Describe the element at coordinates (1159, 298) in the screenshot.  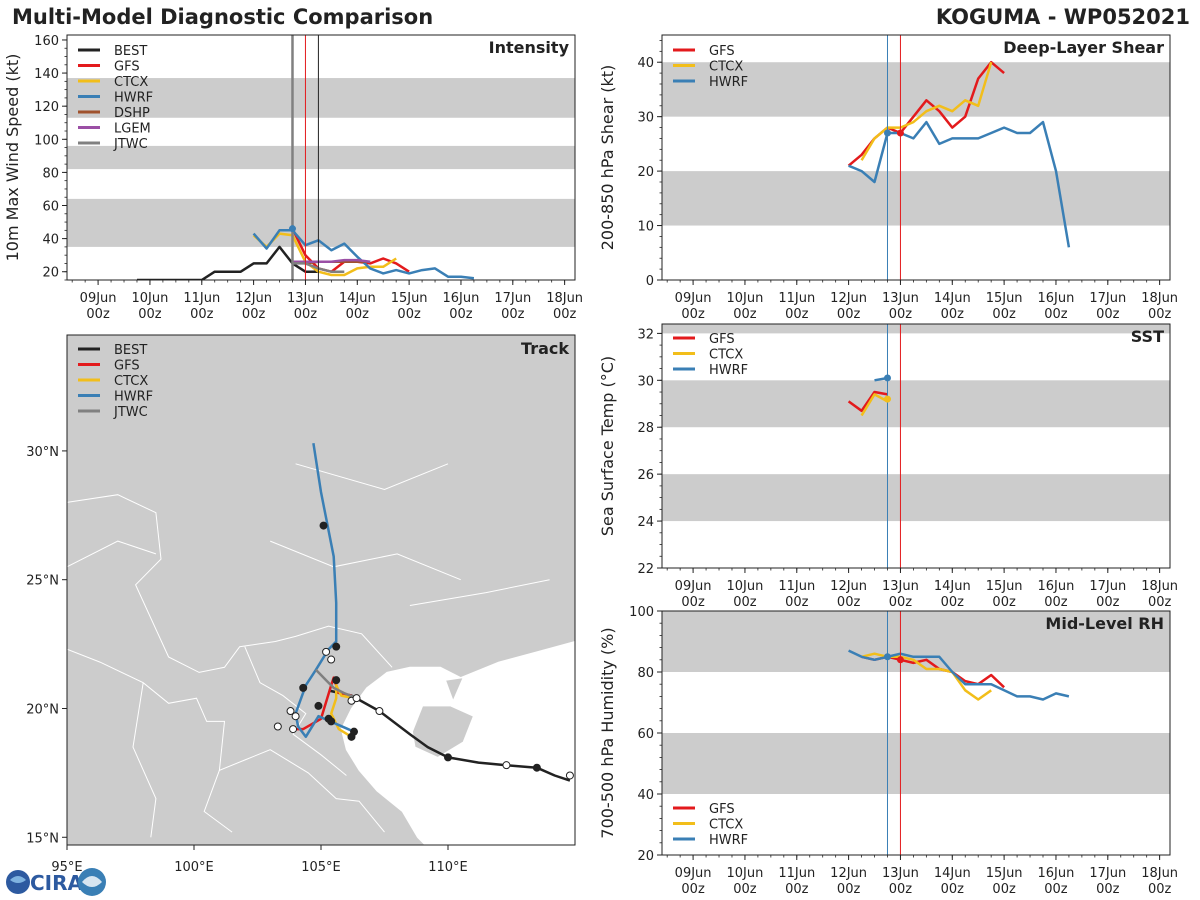
I see `x-tick-label-date: 18Jun` at that location.